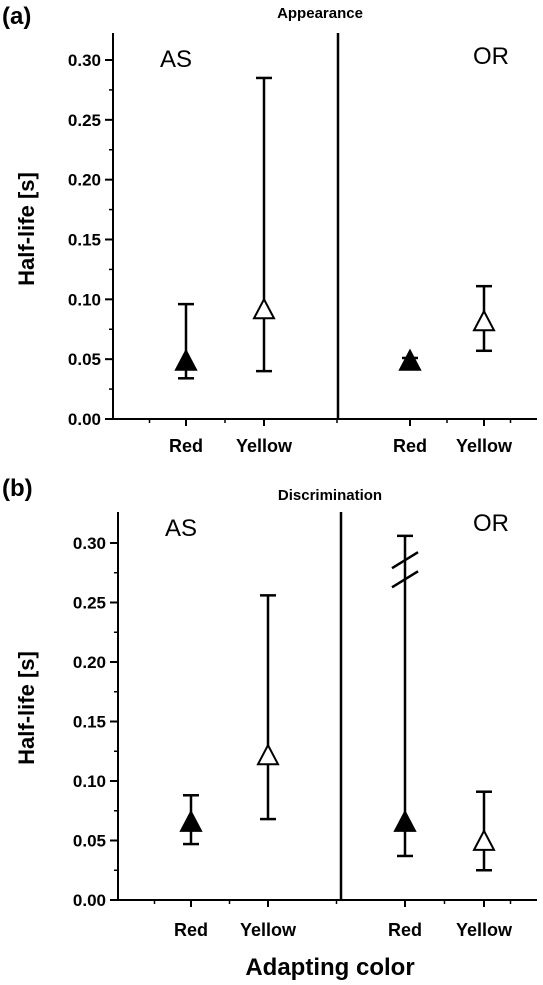 The width and height of the screenshot is (543, 985). I want to click on panel-a-as-yellow-category-label: Yellow, so click(264, 446).